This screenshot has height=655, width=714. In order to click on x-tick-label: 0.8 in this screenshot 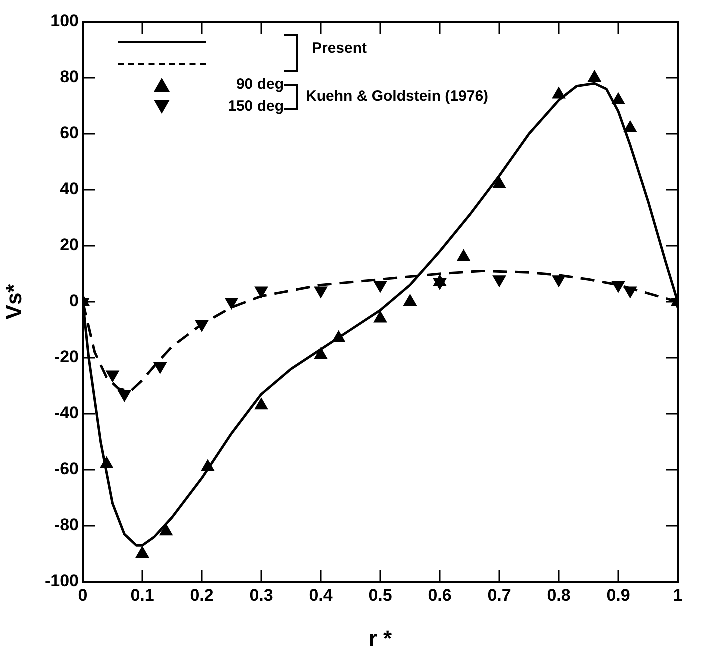, I will do `click(559, 595)`.